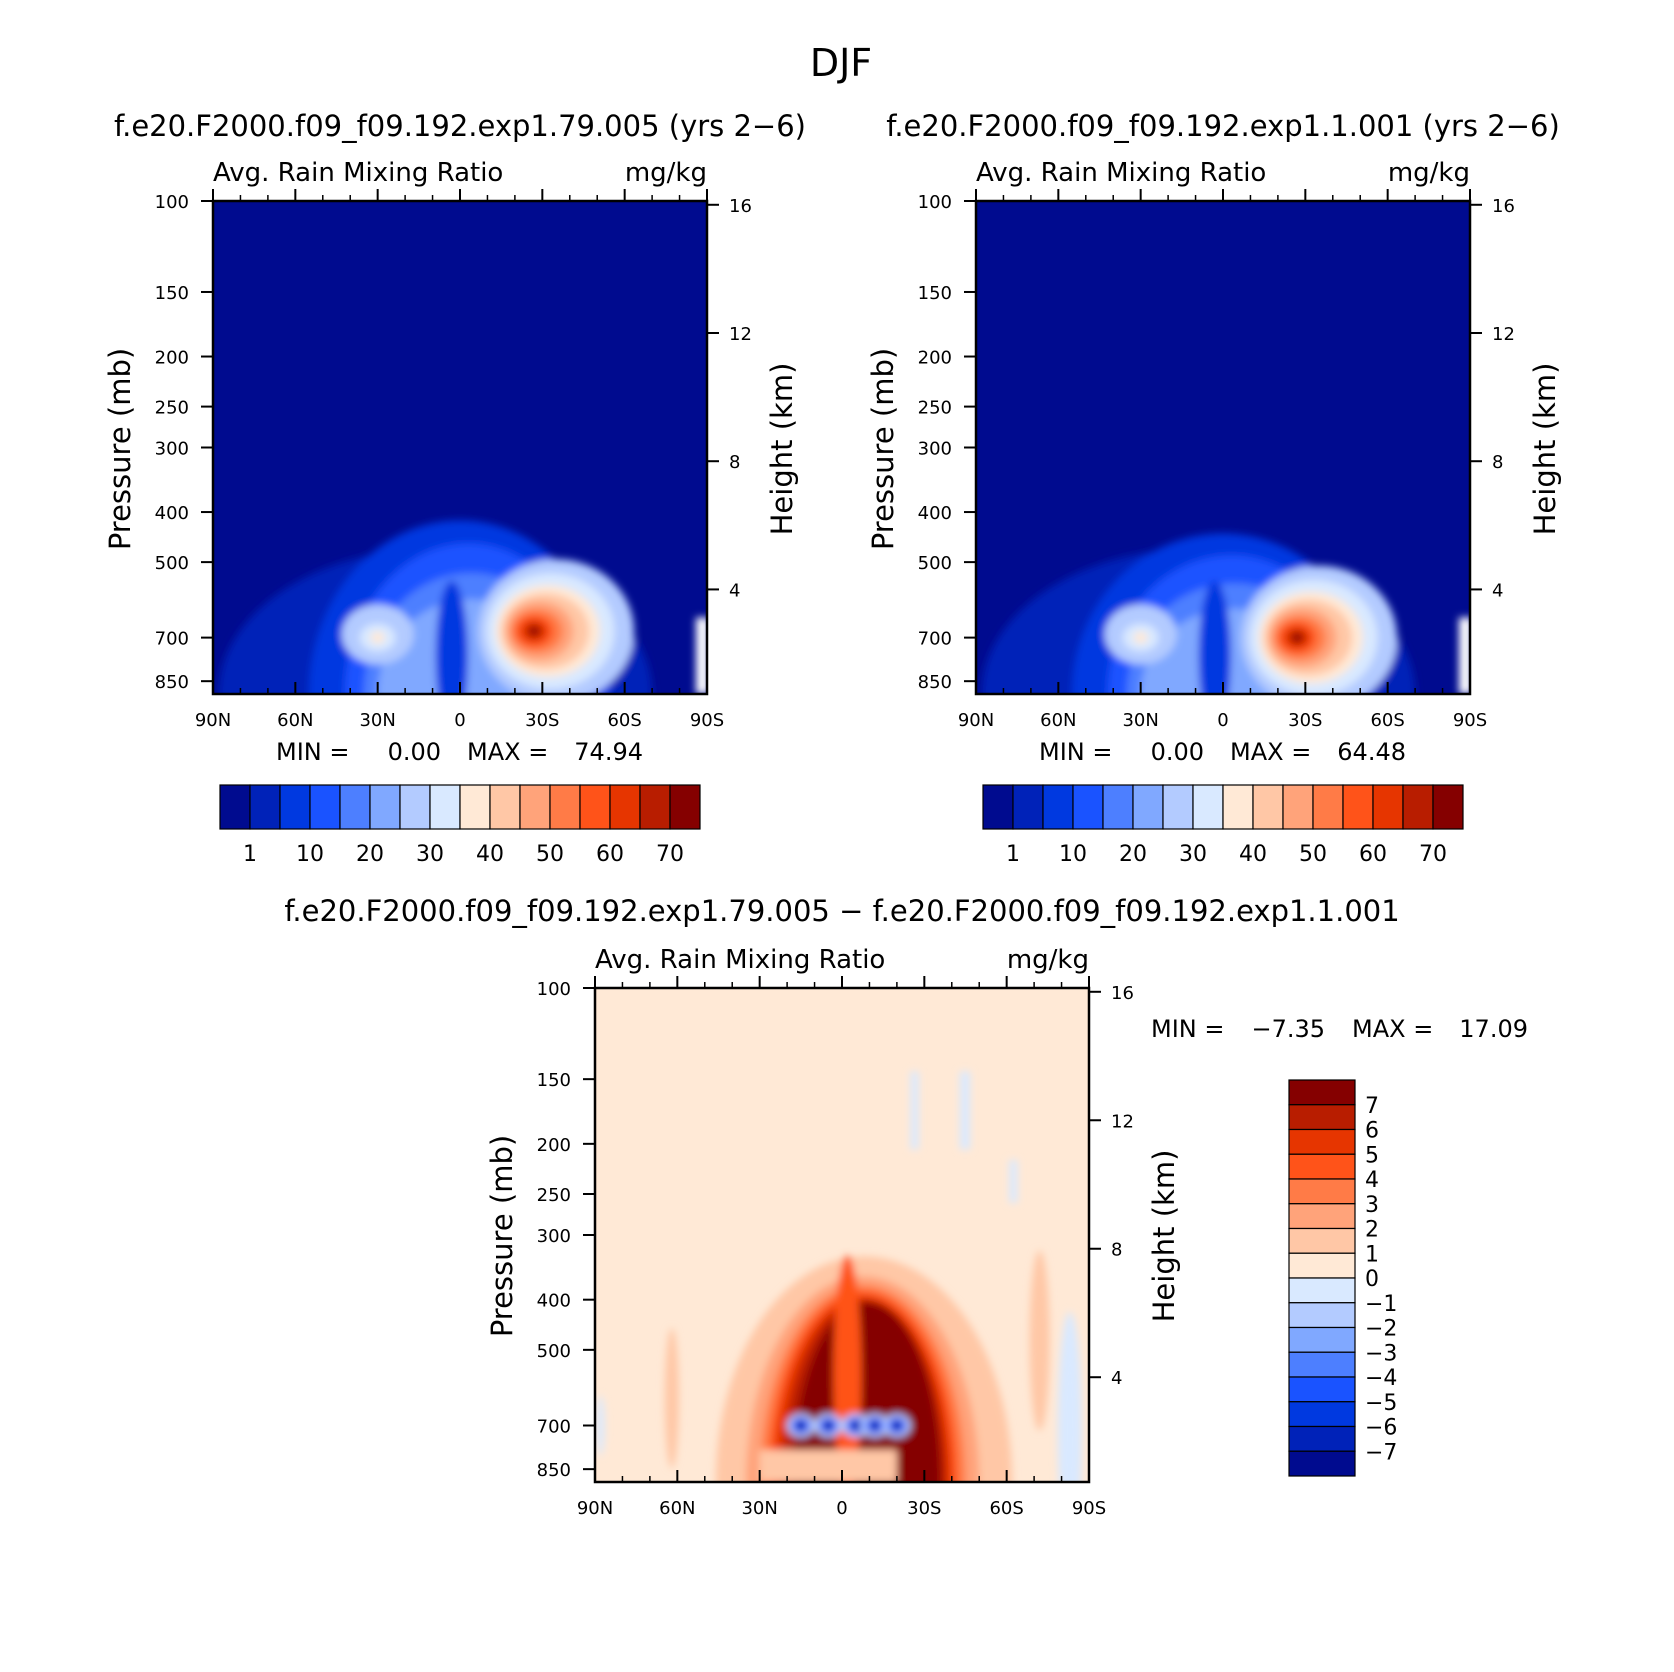 The image size is (1674, 1672). What do you see at coordinates (1381, 1329) in the screenshot?
I see `colorbar-label: −2` at bounding box center [1381, 1329].